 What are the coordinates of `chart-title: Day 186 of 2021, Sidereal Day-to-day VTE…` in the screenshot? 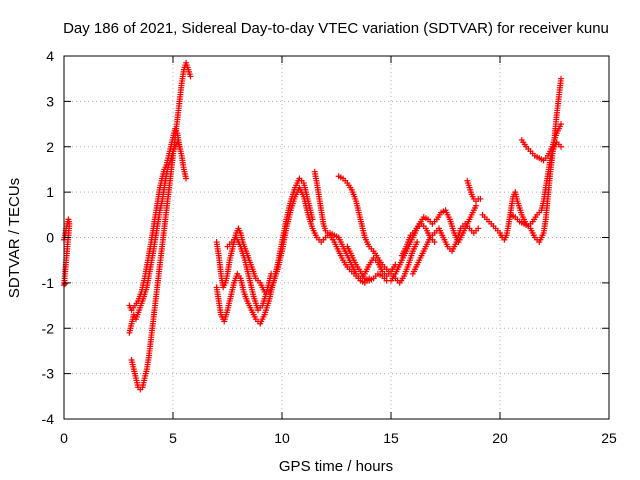 It's located at (336, 28).